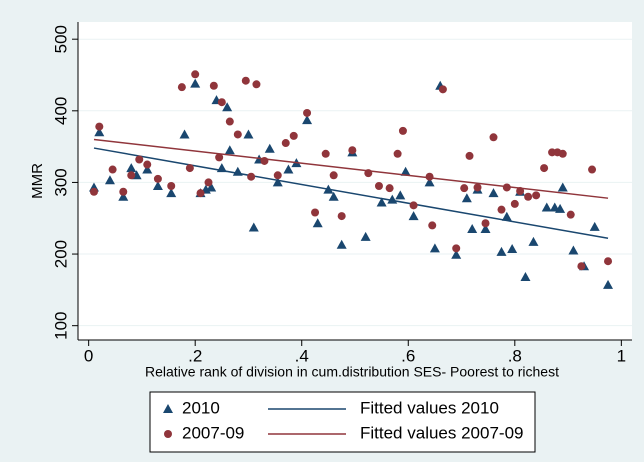 This screenshot has width=644, height=462. What do you see at coordinates (168, 434) in the screenshot?
I see `legend-key` at bounding box center [168, 434].